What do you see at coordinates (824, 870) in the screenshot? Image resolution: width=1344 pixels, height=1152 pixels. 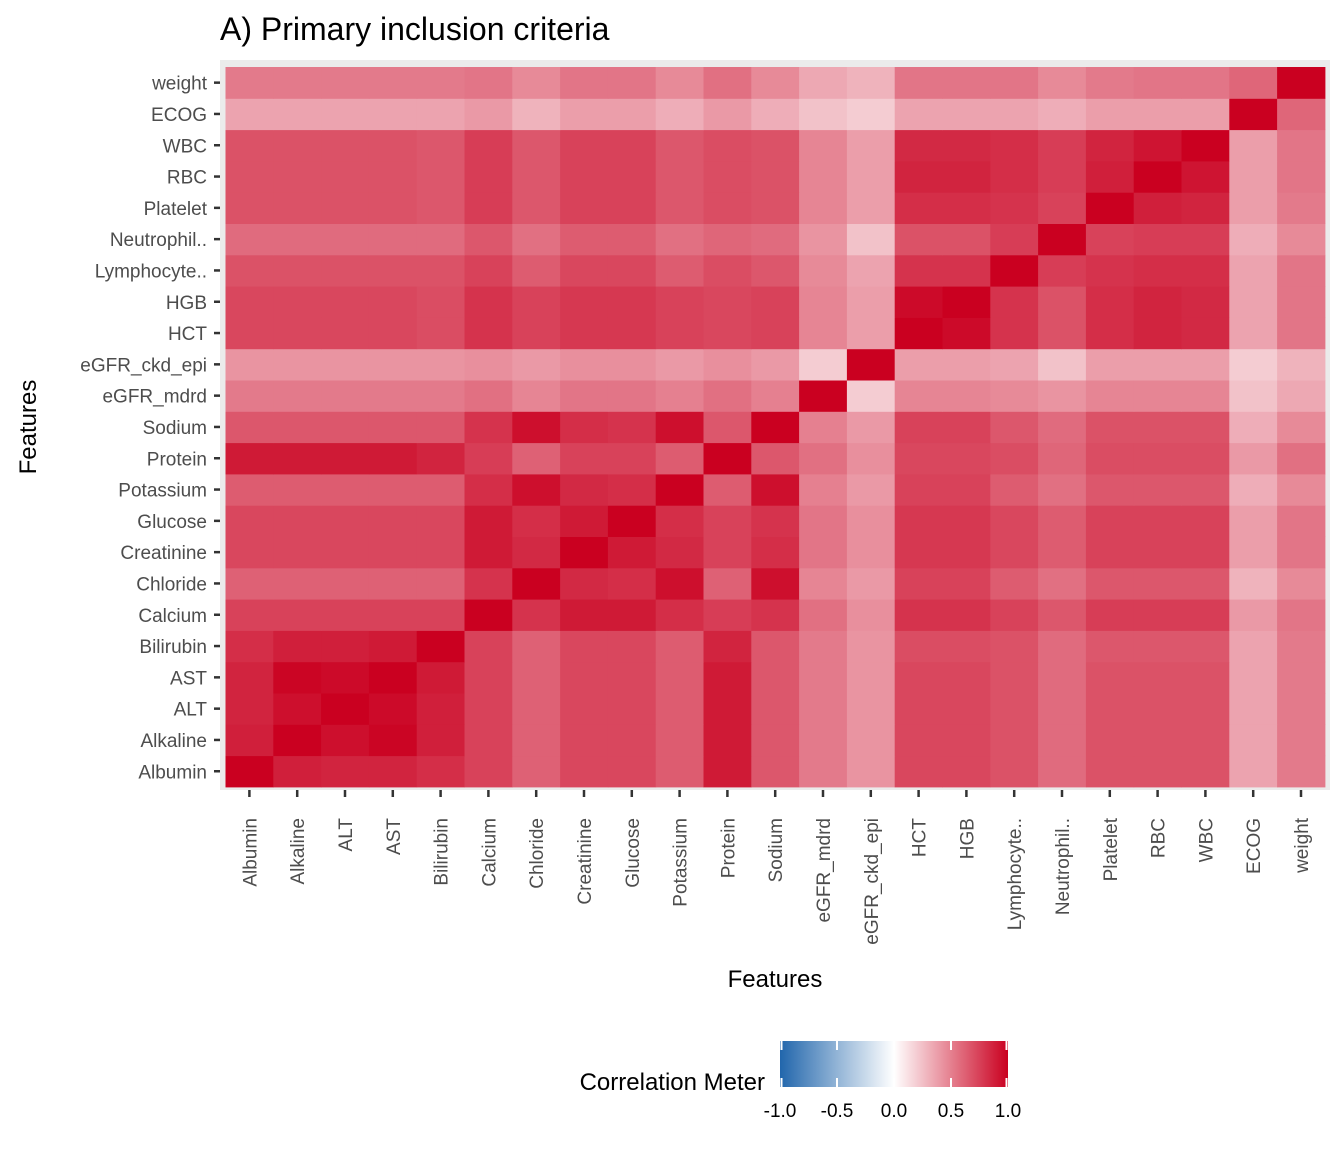 I see `x-tick-label: eGFR_mdrd` at bounding box center [824, 870].